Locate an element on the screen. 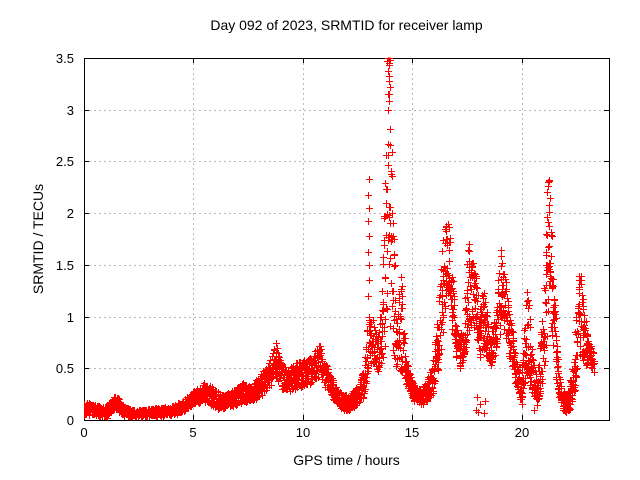 This screenshot has width=640, height=480. y-tick-label: 0.5 is located at coordinates (64, 368).